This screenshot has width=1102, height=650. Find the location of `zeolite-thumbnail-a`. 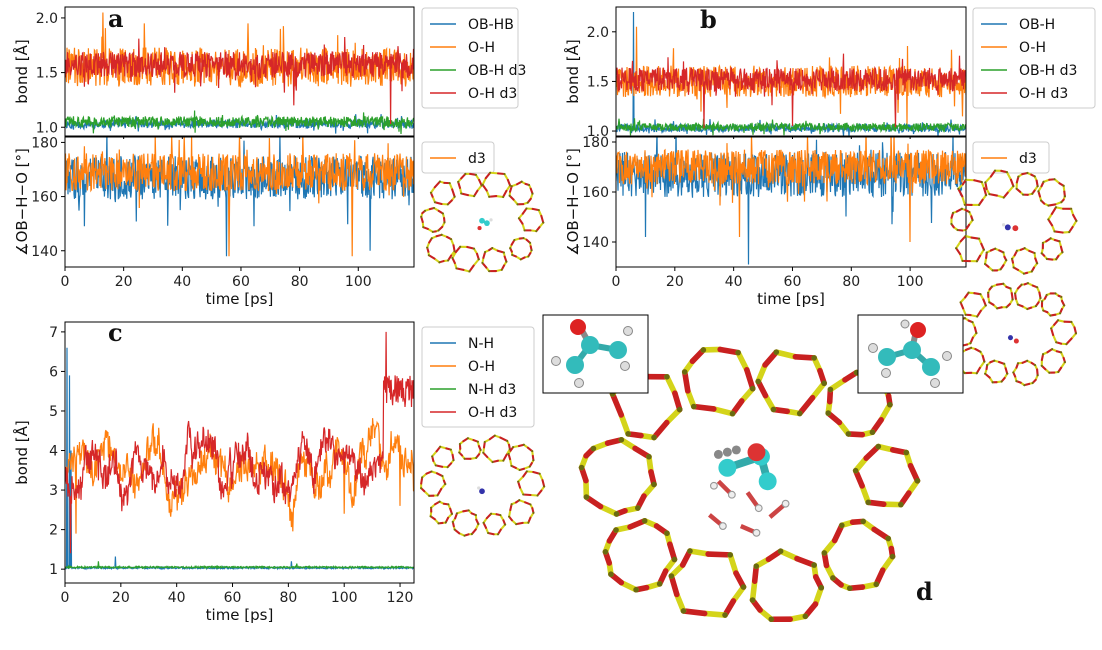

zeolite-thumbnail-a is located at coordinates (482, 222).